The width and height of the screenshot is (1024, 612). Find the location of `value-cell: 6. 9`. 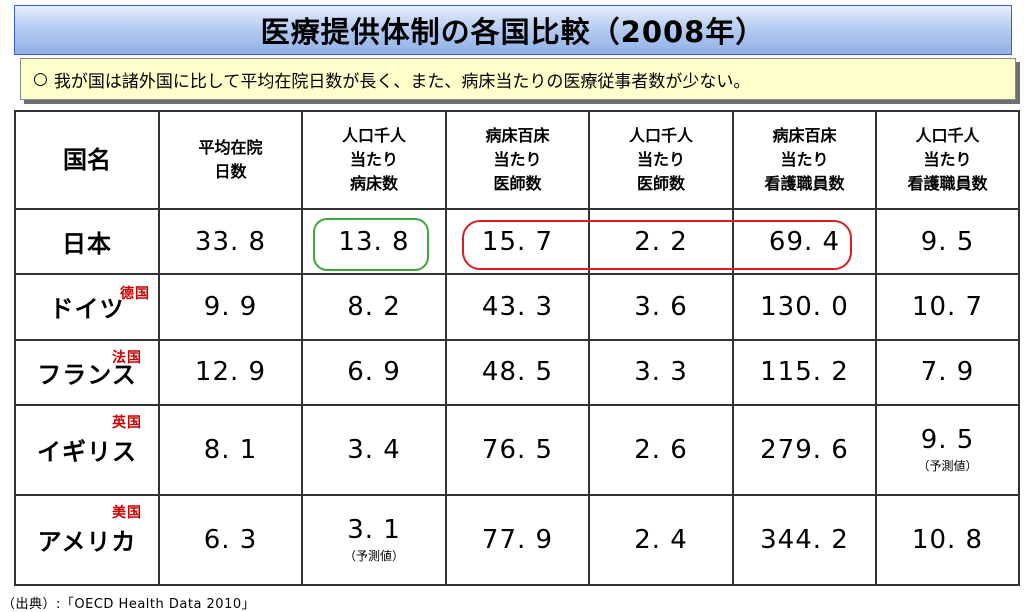

value-cell: 6. 9 is located at coordinates (374, 372).